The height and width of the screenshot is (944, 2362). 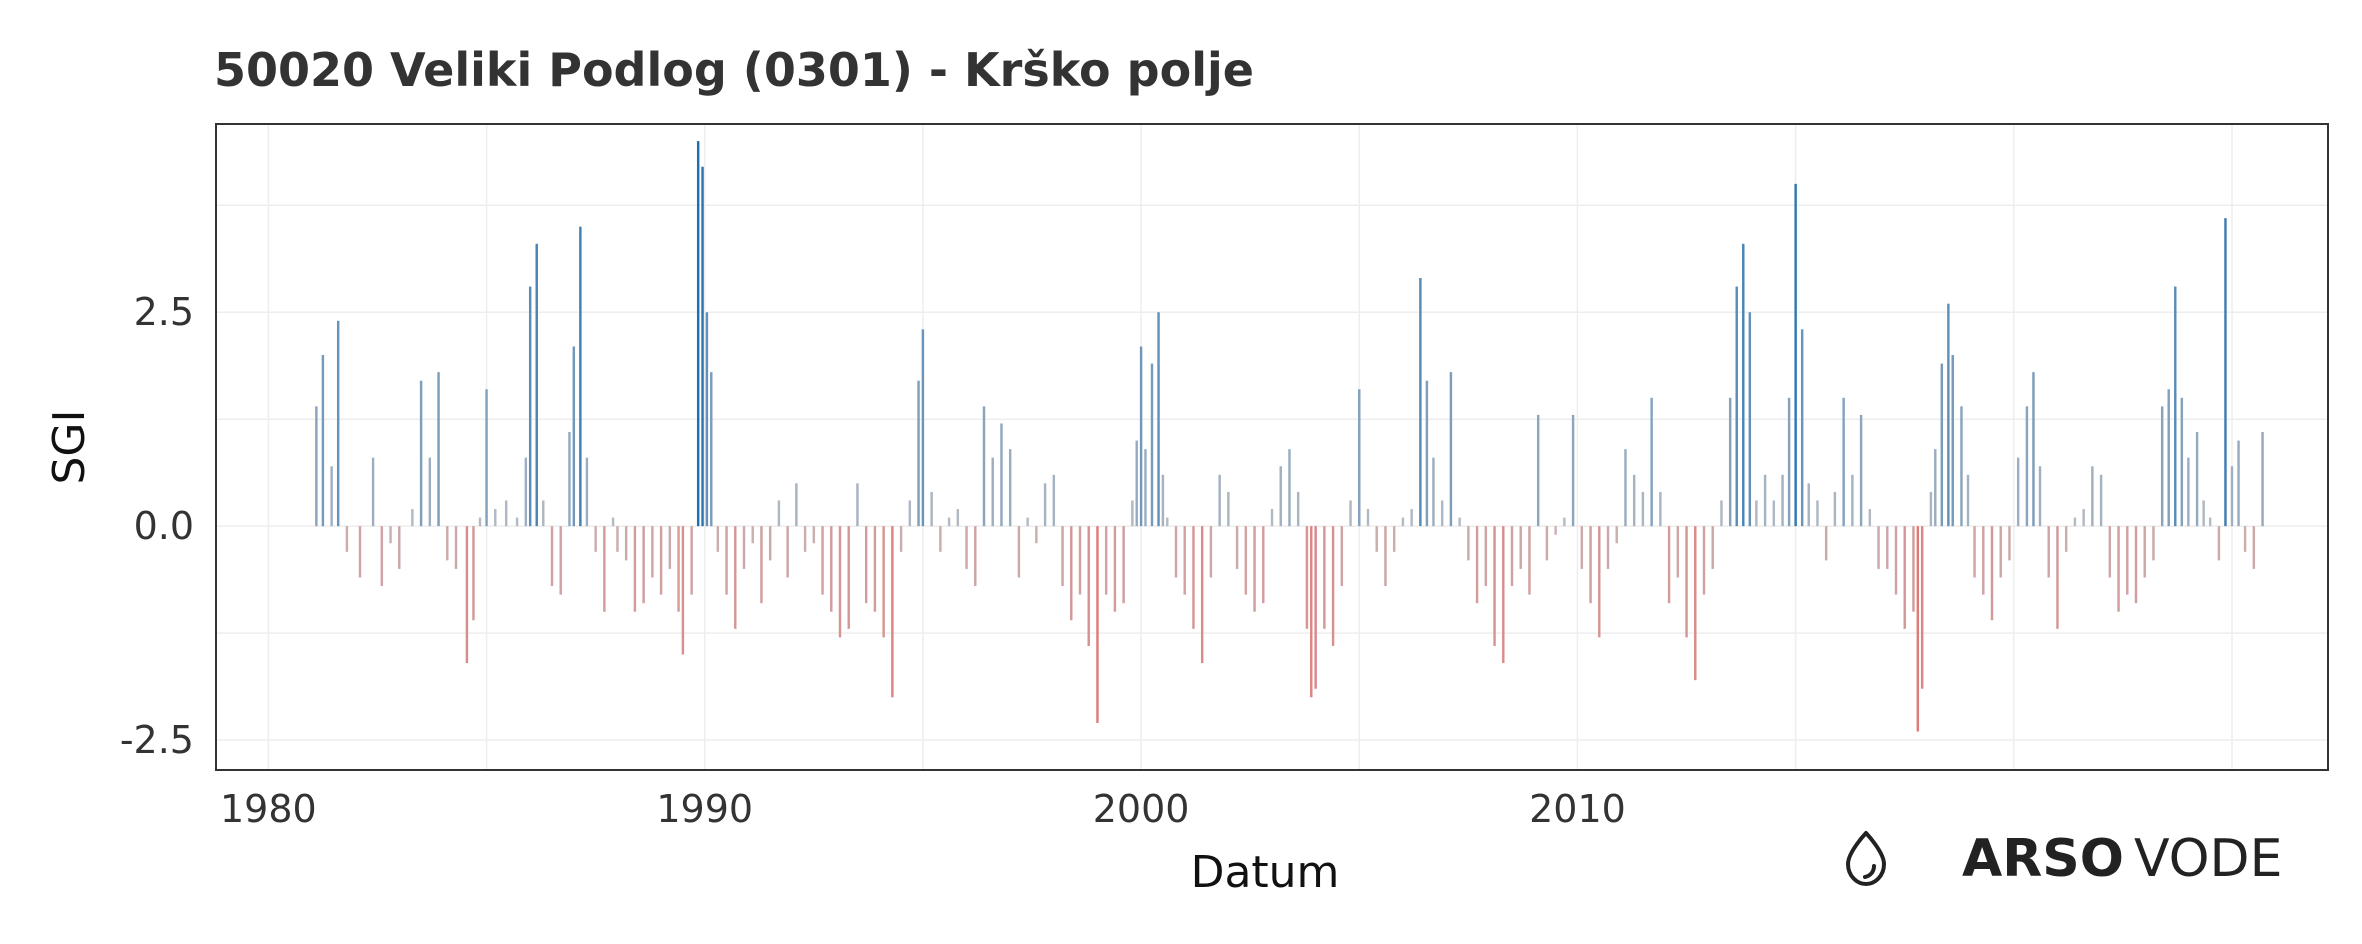 What do you see at coordinates (268, 809) in the screenshot?
I see `x-tick-label: 1980` at bounding box center [268, 809].